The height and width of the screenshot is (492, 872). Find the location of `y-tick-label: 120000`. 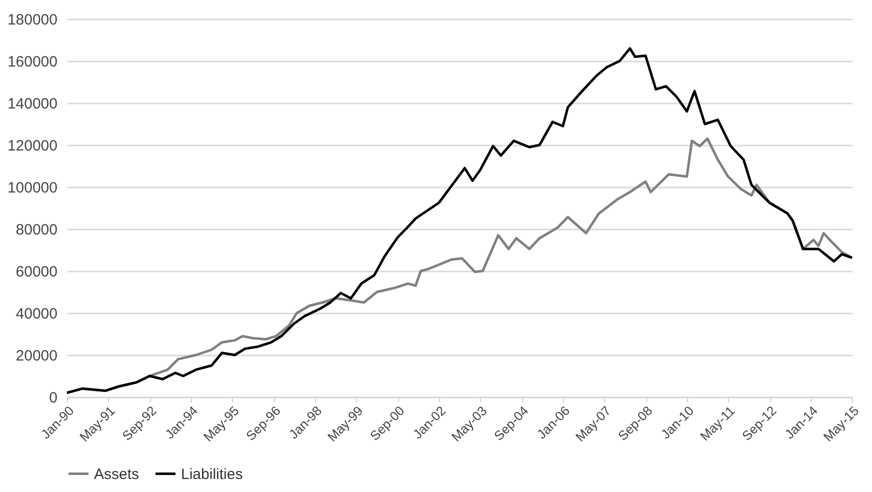

y-tick-label: 120000 is located at coordinates (32, 146).